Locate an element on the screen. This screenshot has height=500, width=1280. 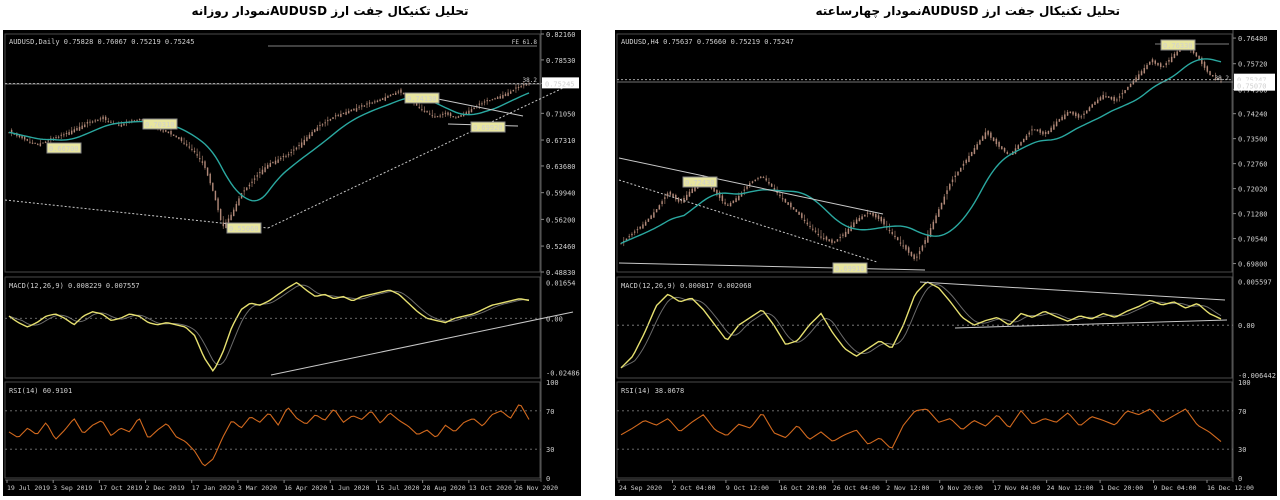
price-annotation-label: 0.55060 is located at coordinates (244, 229).